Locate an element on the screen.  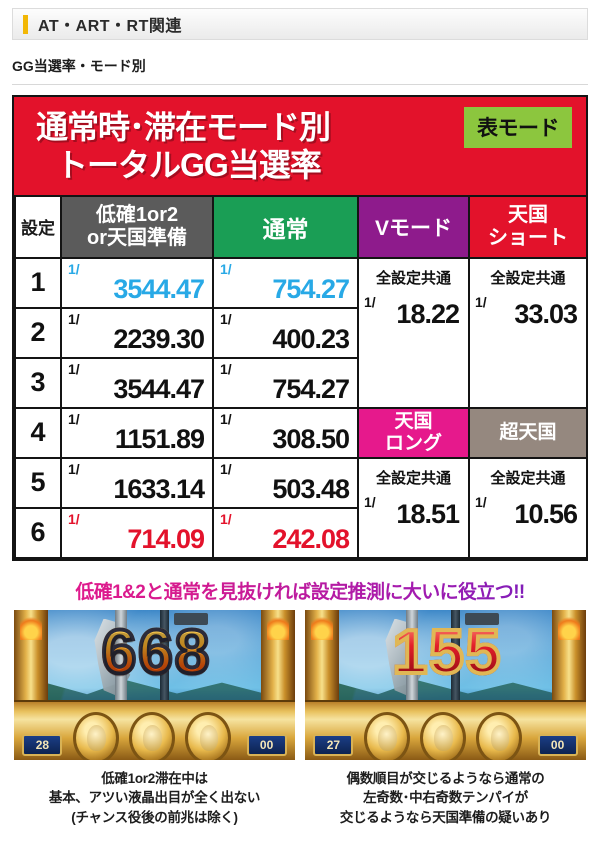
header-tengoku-short-line1: 天国 is located at coordinates (528, 215).